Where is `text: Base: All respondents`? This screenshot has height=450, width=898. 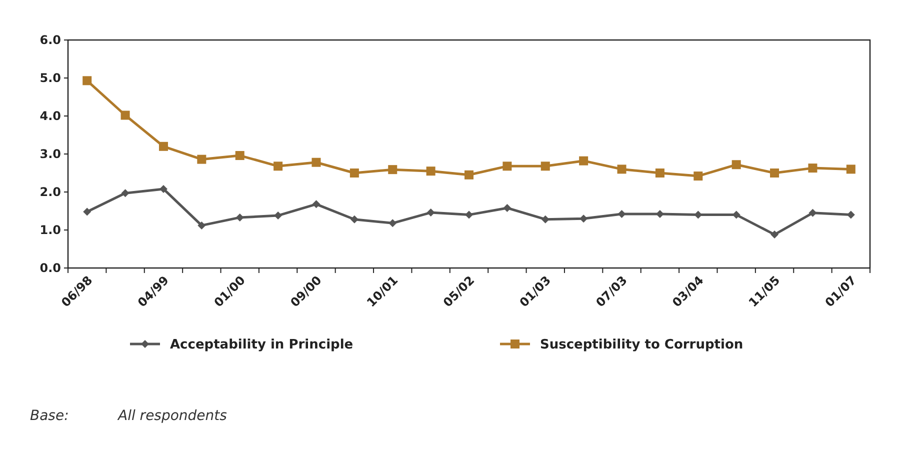 text: Base: All respondents is located at coordinates (128, 416).